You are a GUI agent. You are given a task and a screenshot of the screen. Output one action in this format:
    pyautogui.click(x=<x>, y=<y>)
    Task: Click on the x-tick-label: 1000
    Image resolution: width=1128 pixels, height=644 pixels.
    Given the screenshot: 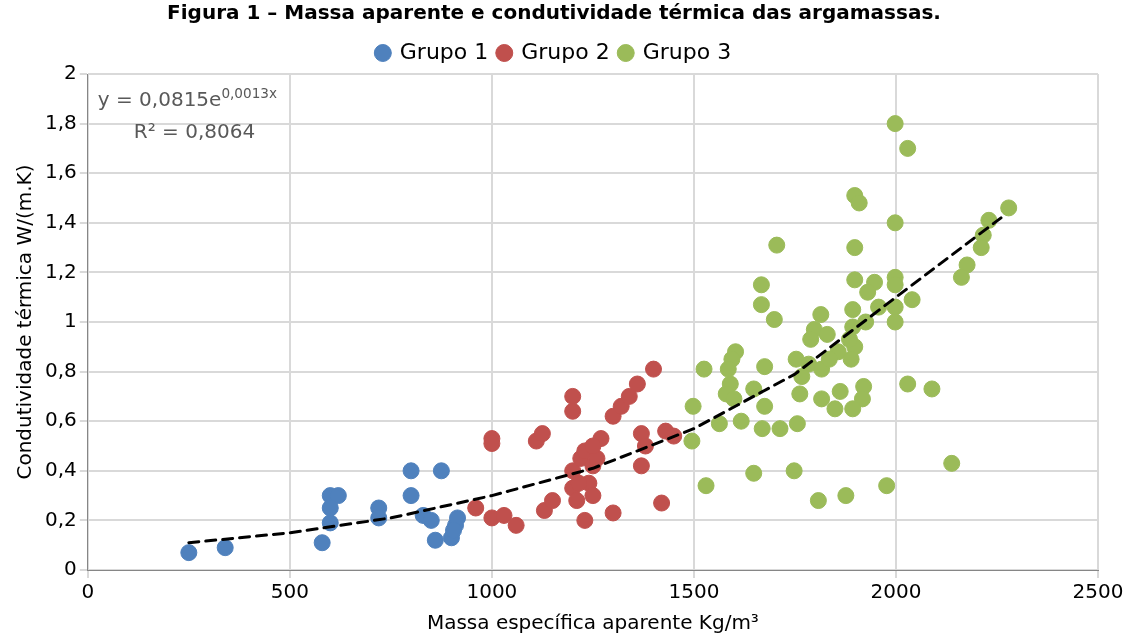 What is the action you would take?
    pyautogui.click(x=492, y=591)
    